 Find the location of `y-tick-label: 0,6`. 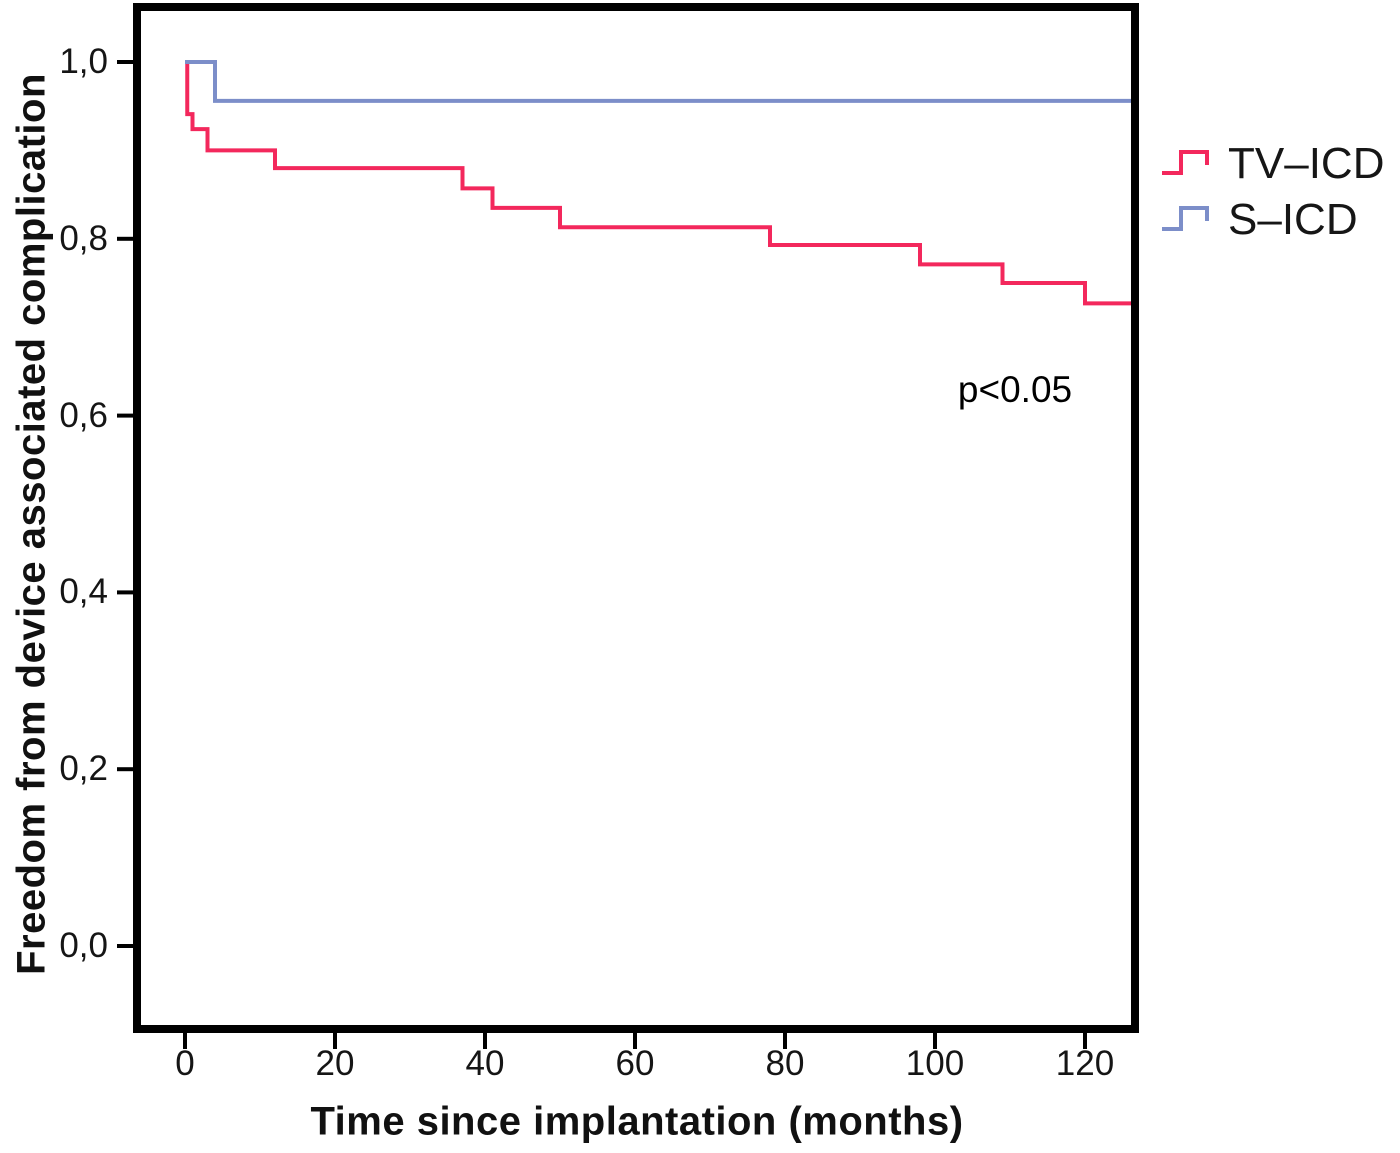

y-tick-label: 0,6 is located at coordinates (83, 415).